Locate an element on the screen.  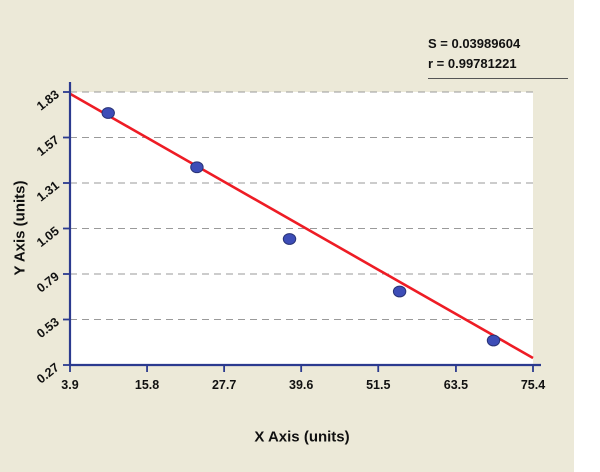
x-tick-label: 3.9 is located at coordinates (69, 385).